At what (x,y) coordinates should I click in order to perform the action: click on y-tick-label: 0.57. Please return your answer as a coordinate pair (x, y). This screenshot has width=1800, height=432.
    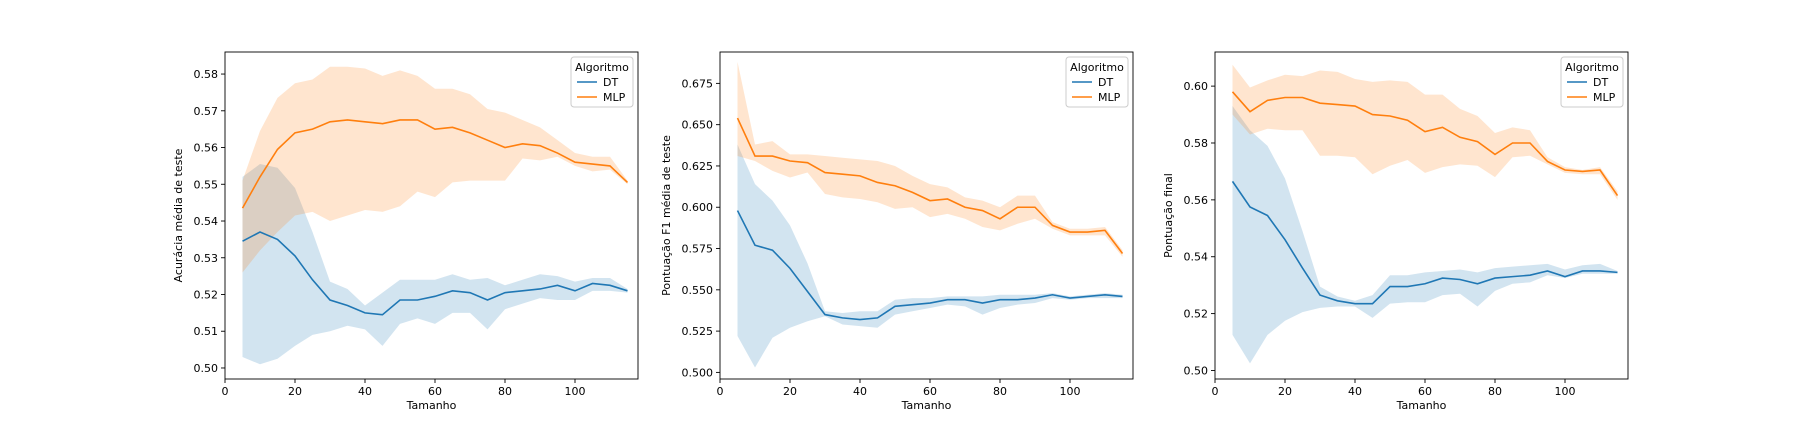
    Looking at the image, I should click on (206, 111).